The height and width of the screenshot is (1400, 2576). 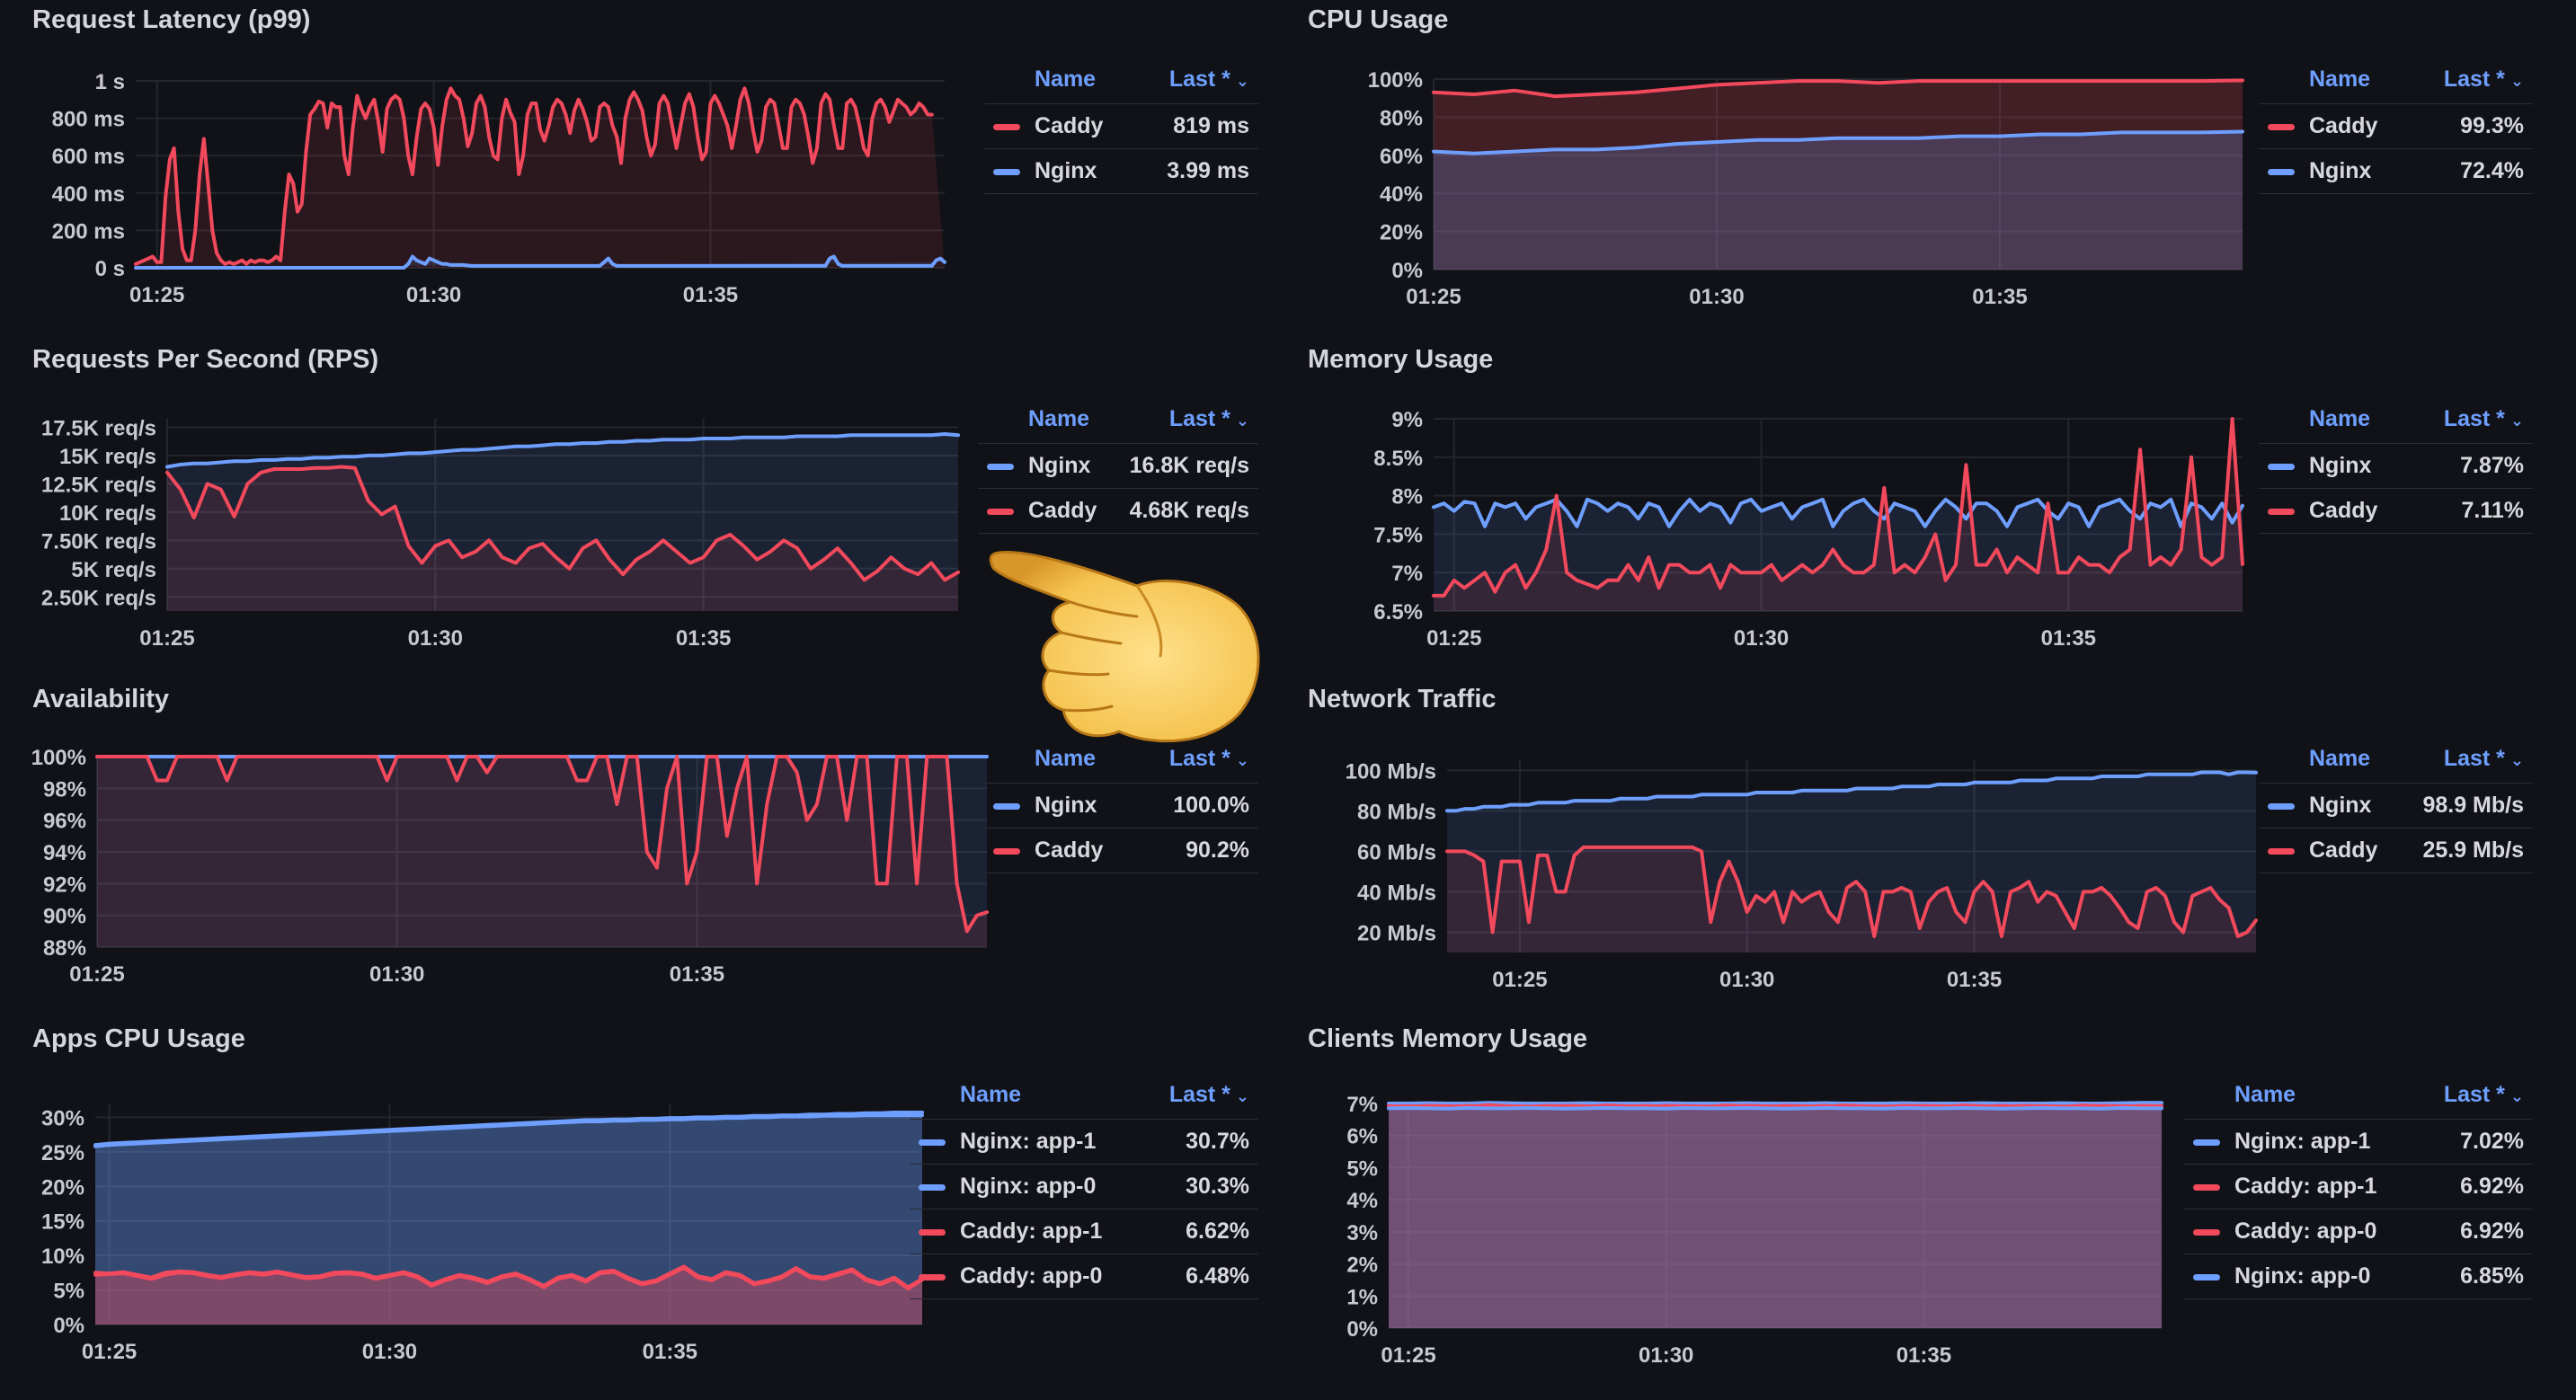 I want to click on legend-row: Nginx 7.87%, so click(x=2396, y=466).